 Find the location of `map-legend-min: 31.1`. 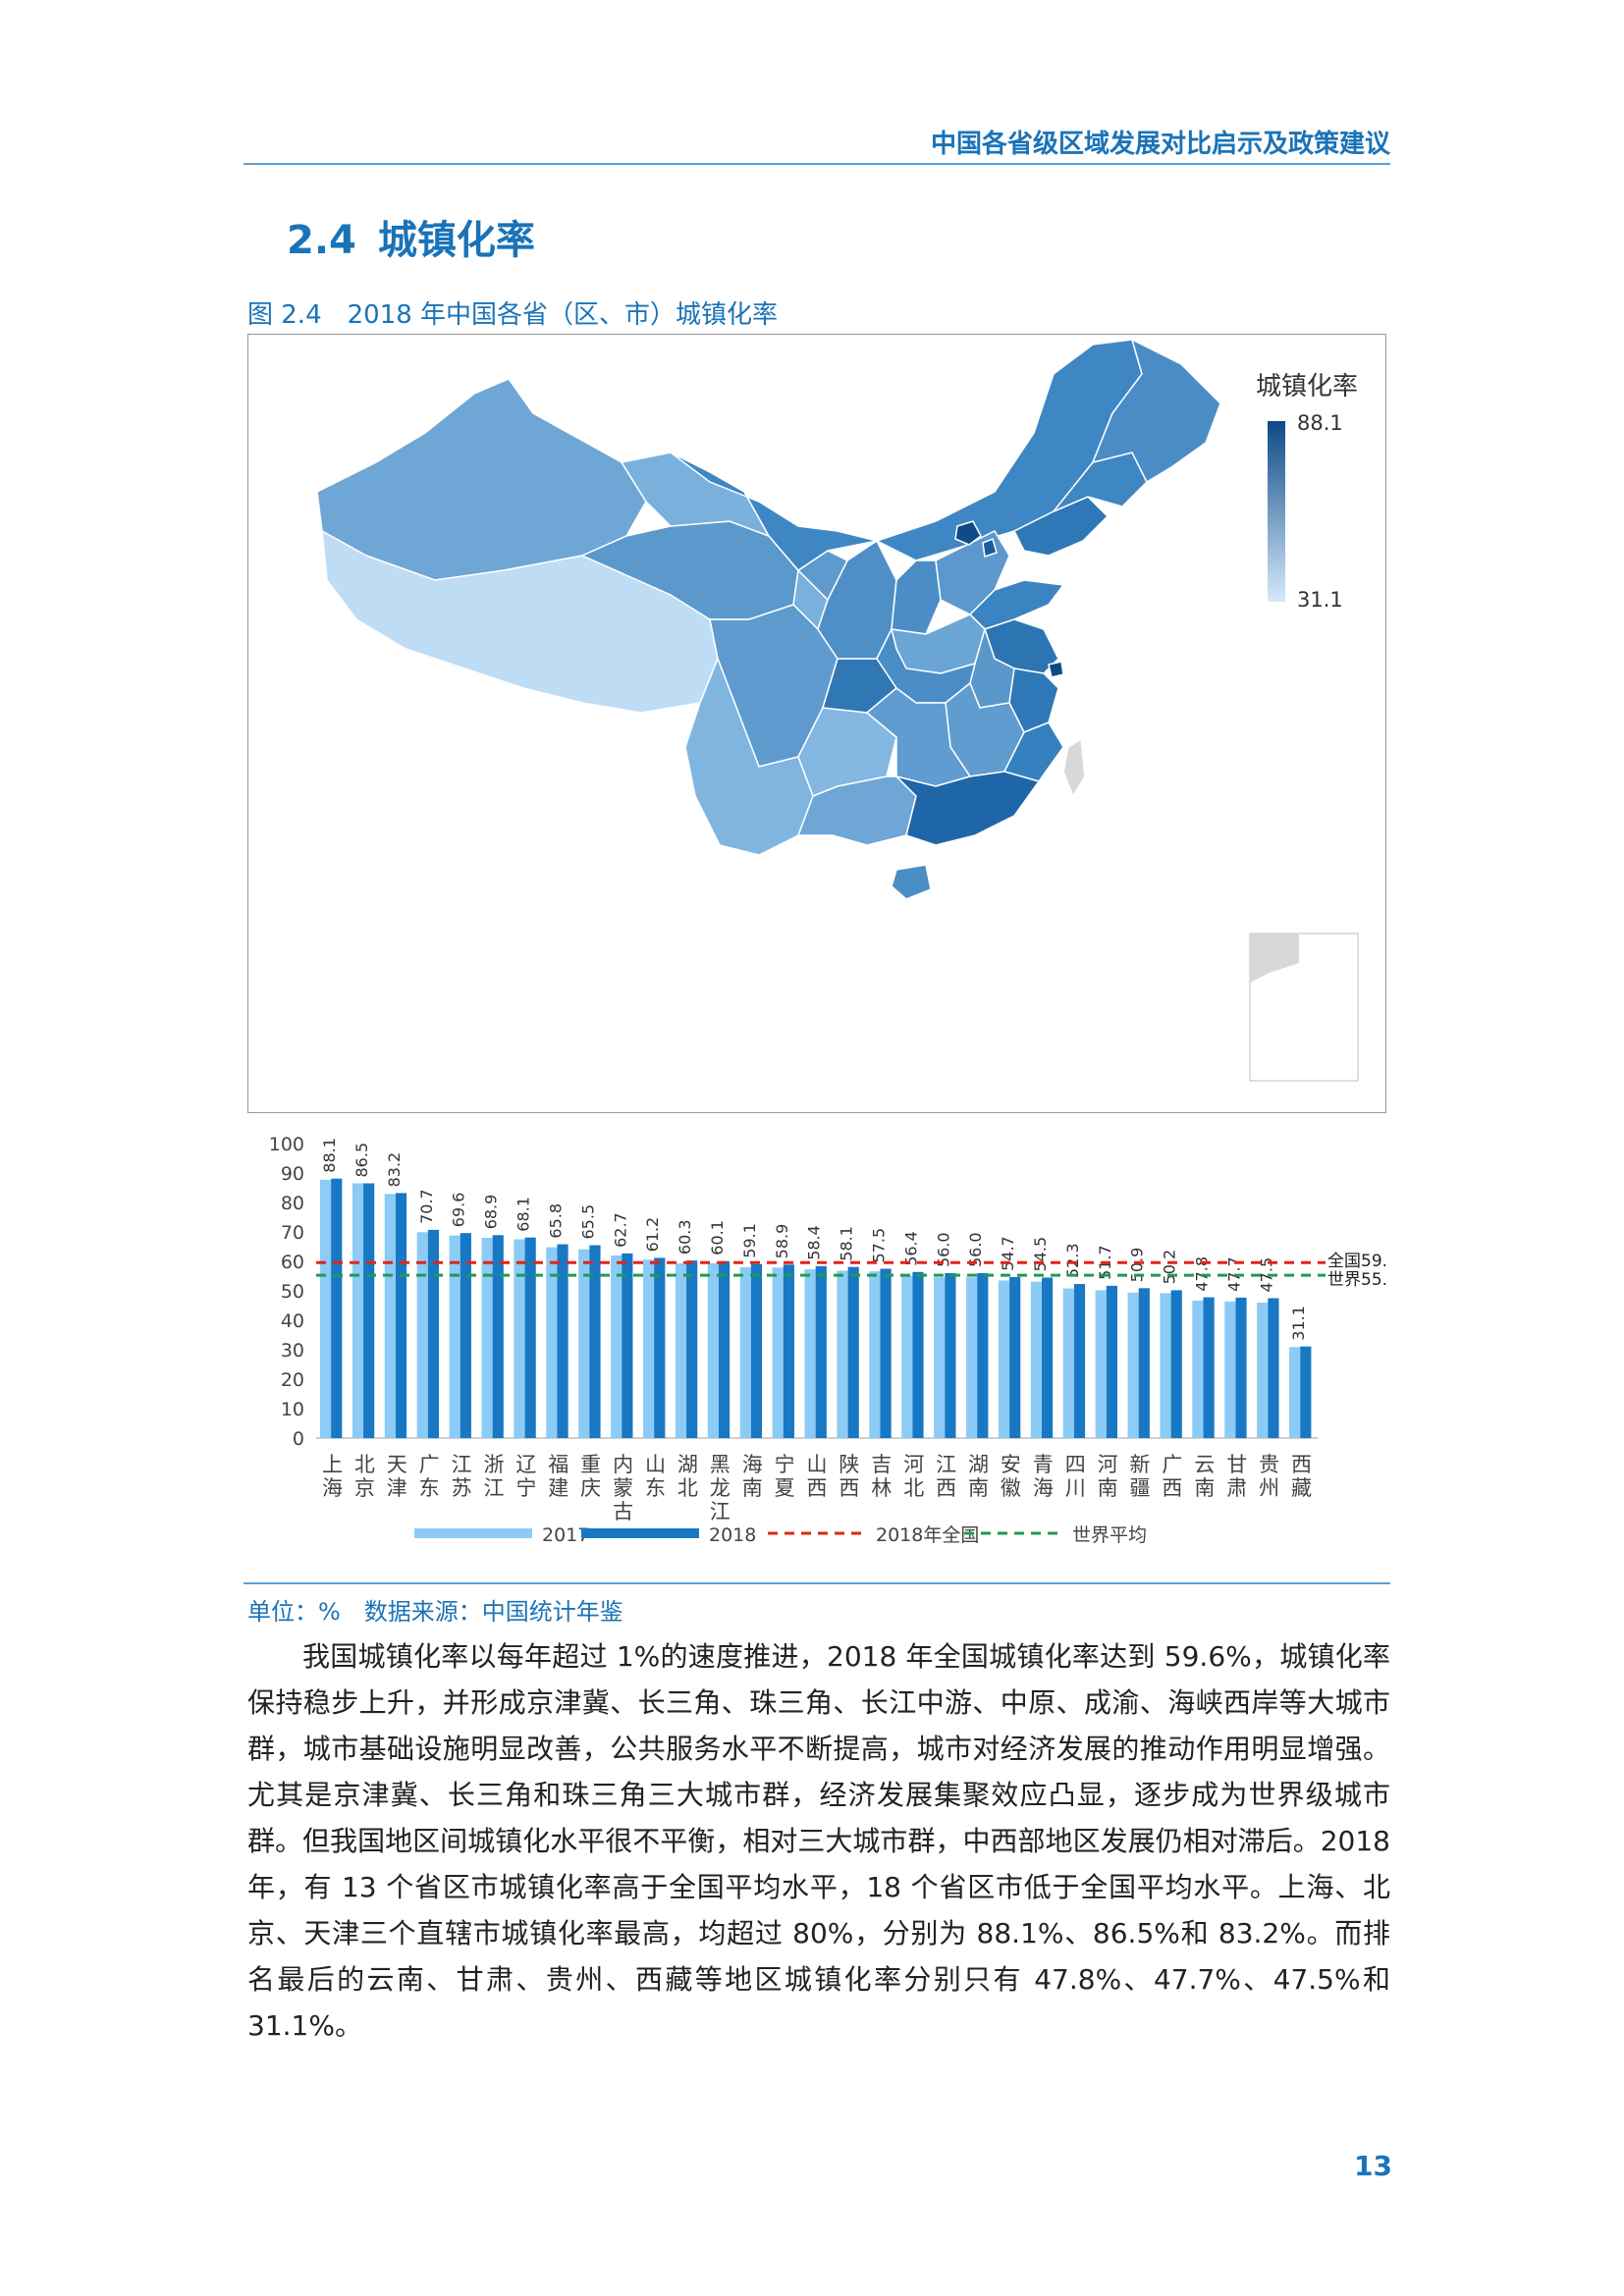

map-legend-min: 31.1 is located at coordinates (1320, 600).